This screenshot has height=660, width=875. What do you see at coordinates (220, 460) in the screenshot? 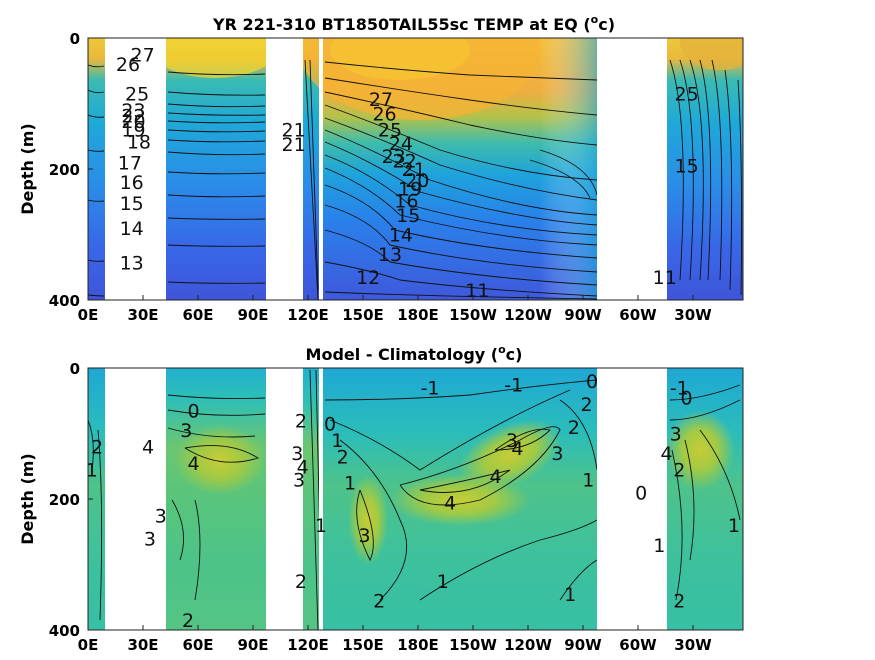
I see `bottom-indian-hot` at bounding box center [220, 460].